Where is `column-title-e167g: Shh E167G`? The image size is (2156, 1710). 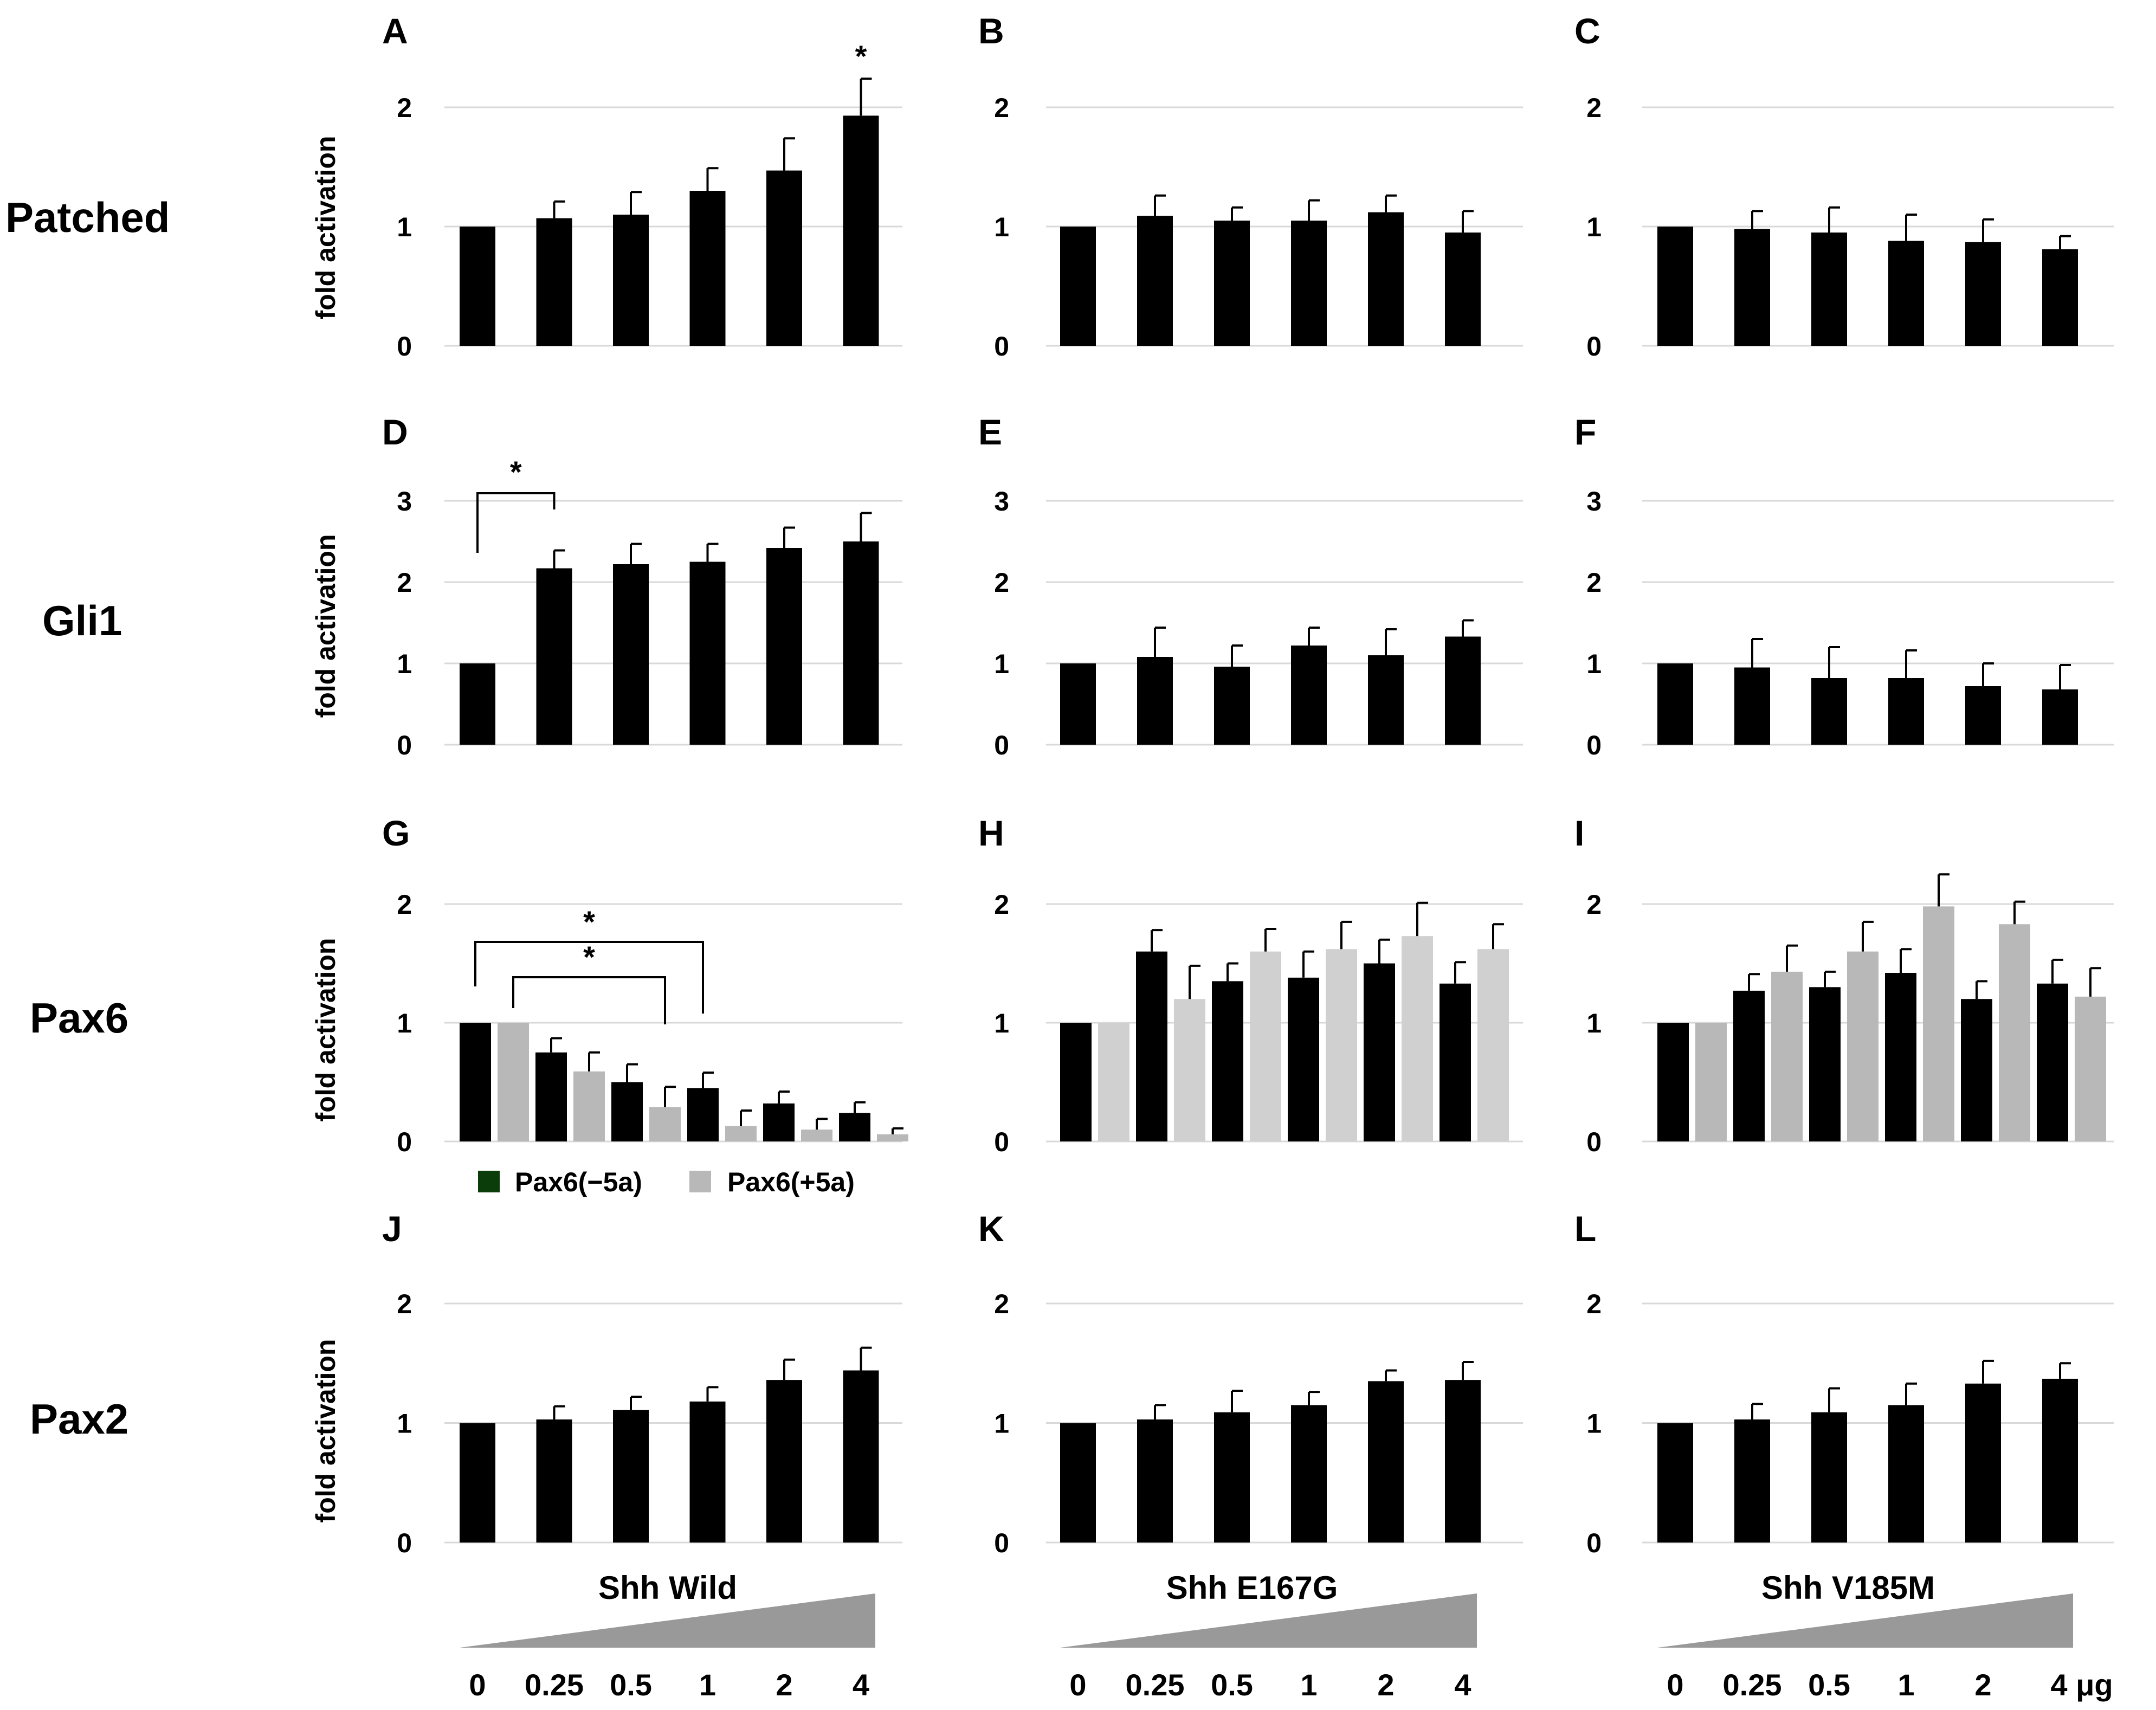
column-title-e167g: Shh E167G is located at coordinates (1252, 1588).